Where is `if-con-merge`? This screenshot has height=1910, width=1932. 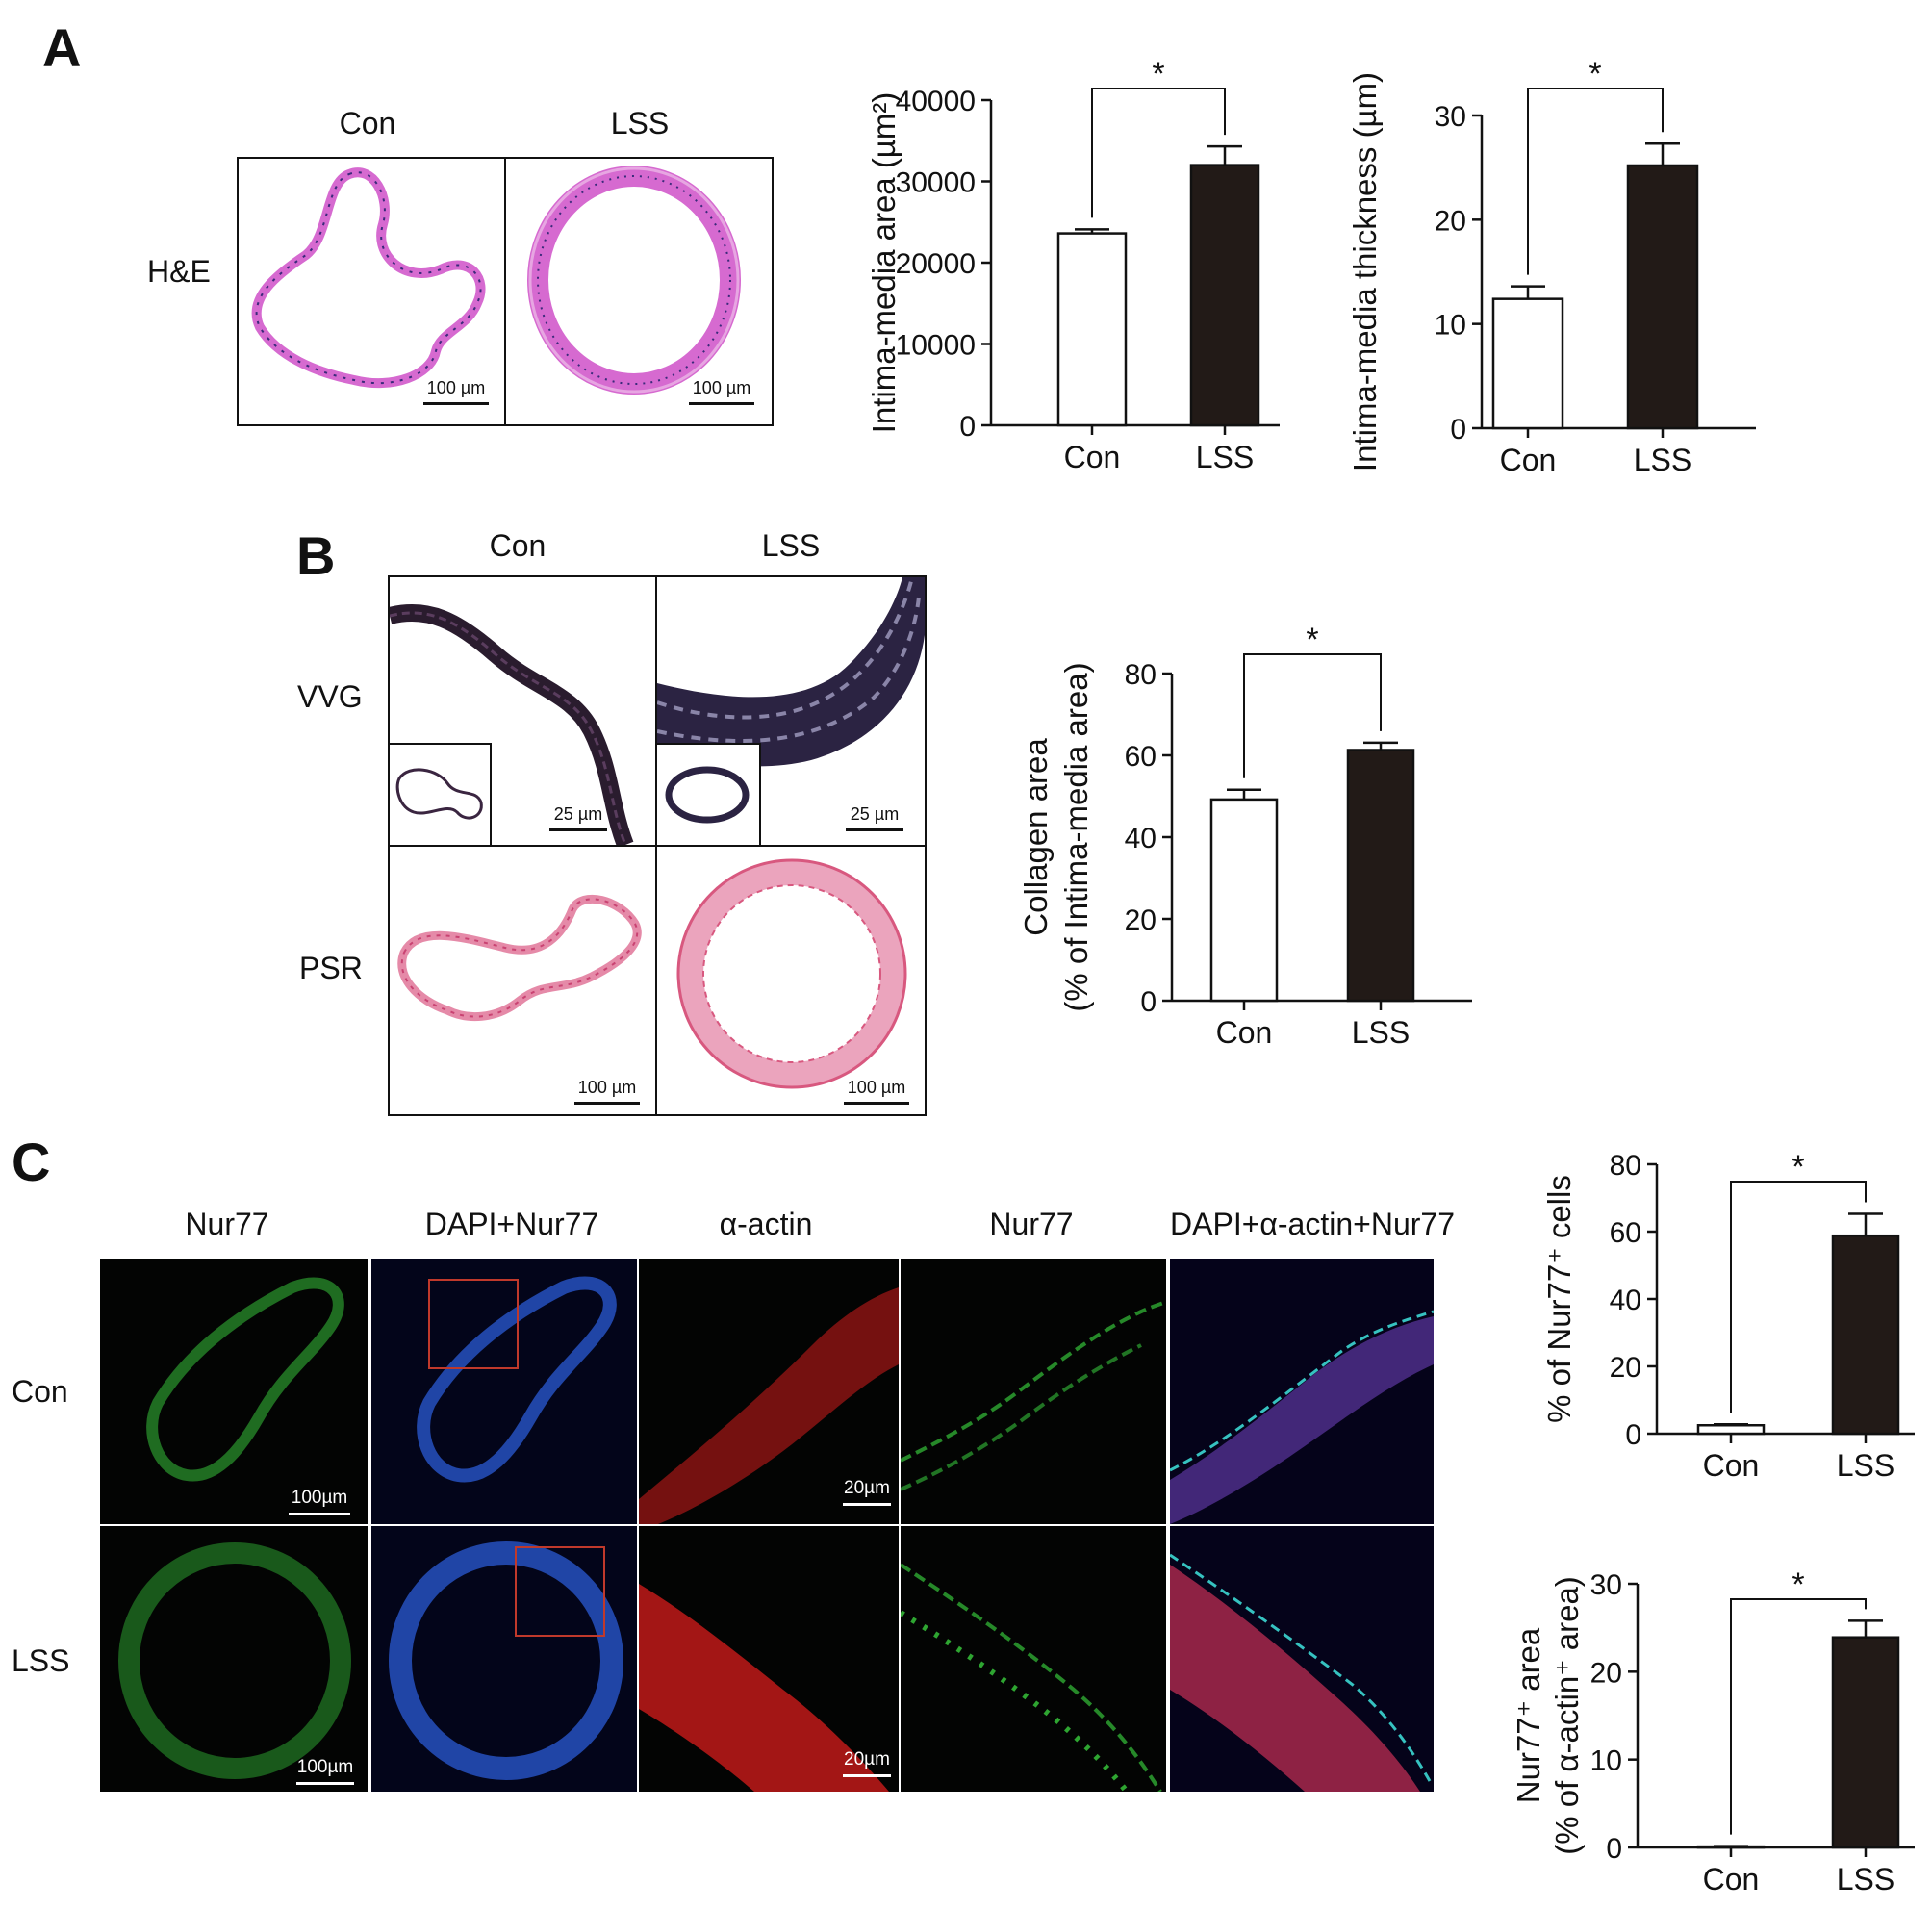
if-con-merge is located at coordinates (1302, 1391).